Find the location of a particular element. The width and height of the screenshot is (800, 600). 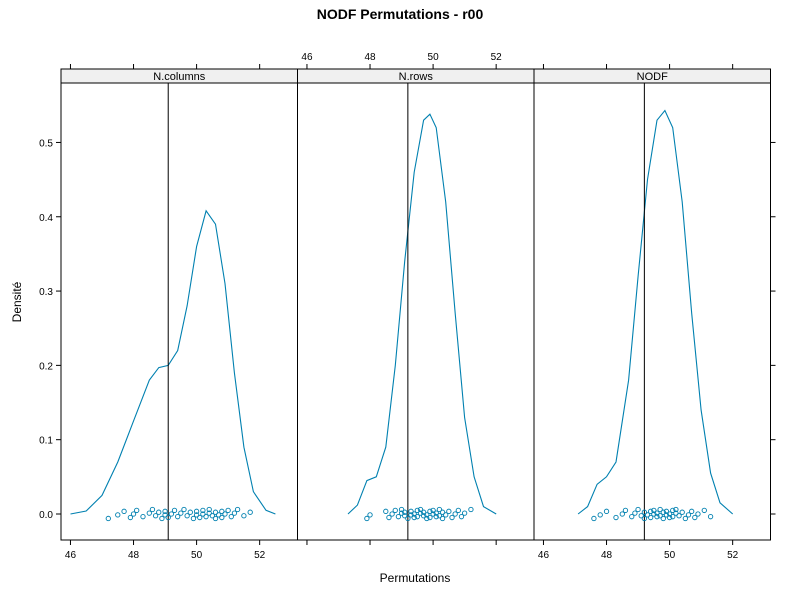

panel-strip-label: NODF is located at coordinates (652, 77).